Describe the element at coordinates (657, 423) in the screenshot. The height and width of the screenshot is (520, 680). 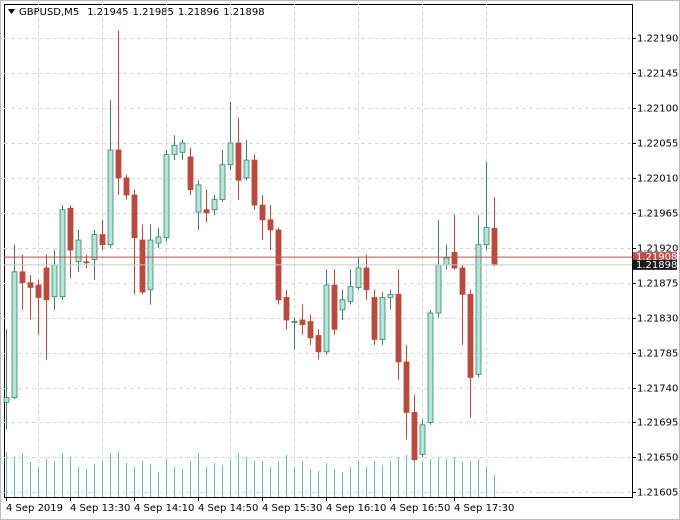
I see `y-tick-label: 1.21695` at that location.